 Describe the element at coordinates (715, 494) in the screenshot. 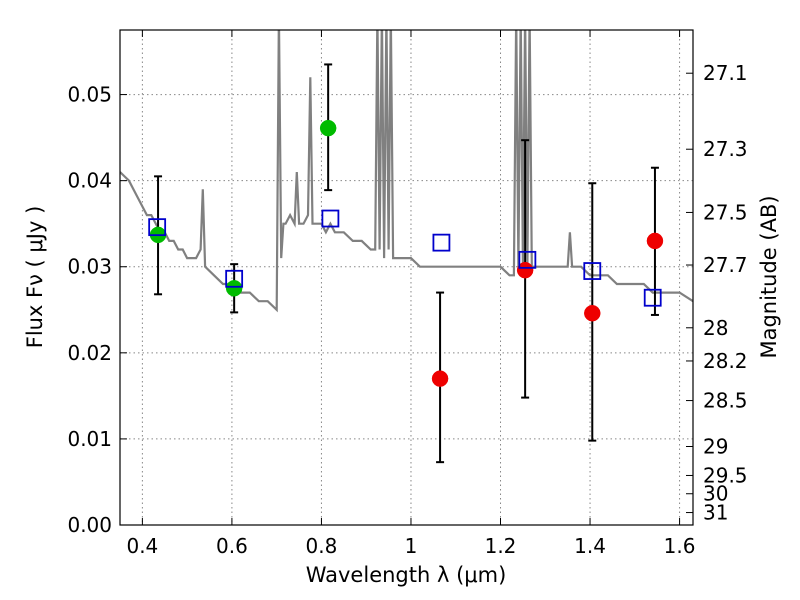

I see `y2-tick-label: 30` at that location.